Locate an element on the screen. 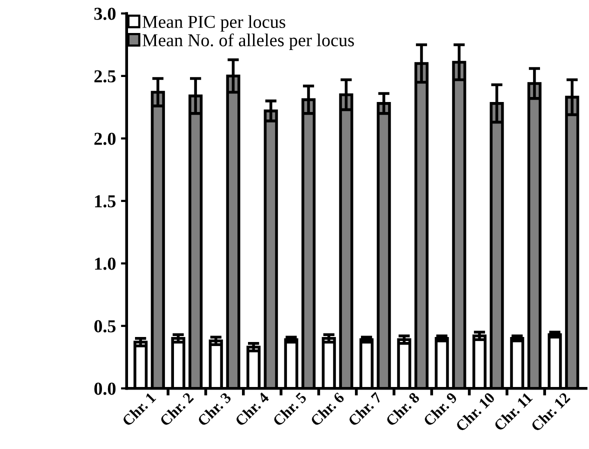 The height and width of the screenshot is (449, 589). x-tick-label: Chr. 8 is located at coordinates (402, 409).